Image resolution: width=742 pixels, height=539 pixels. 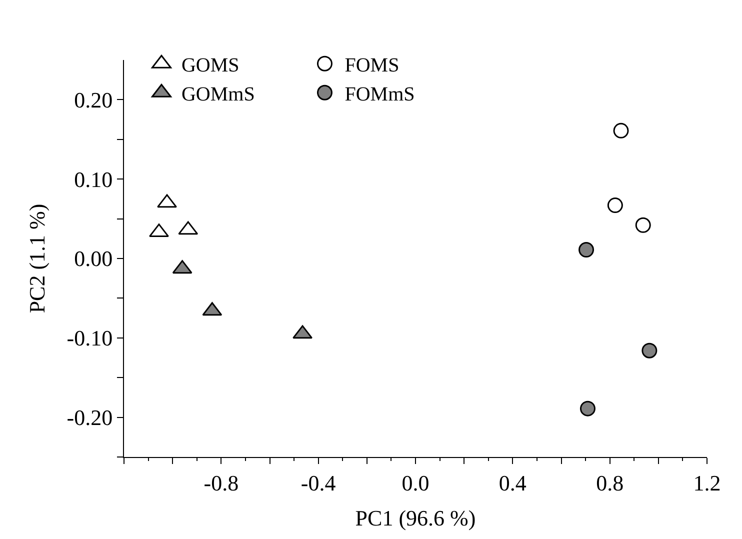 I want to click on legend-label: GOMmS, so click(x=218, y=94).